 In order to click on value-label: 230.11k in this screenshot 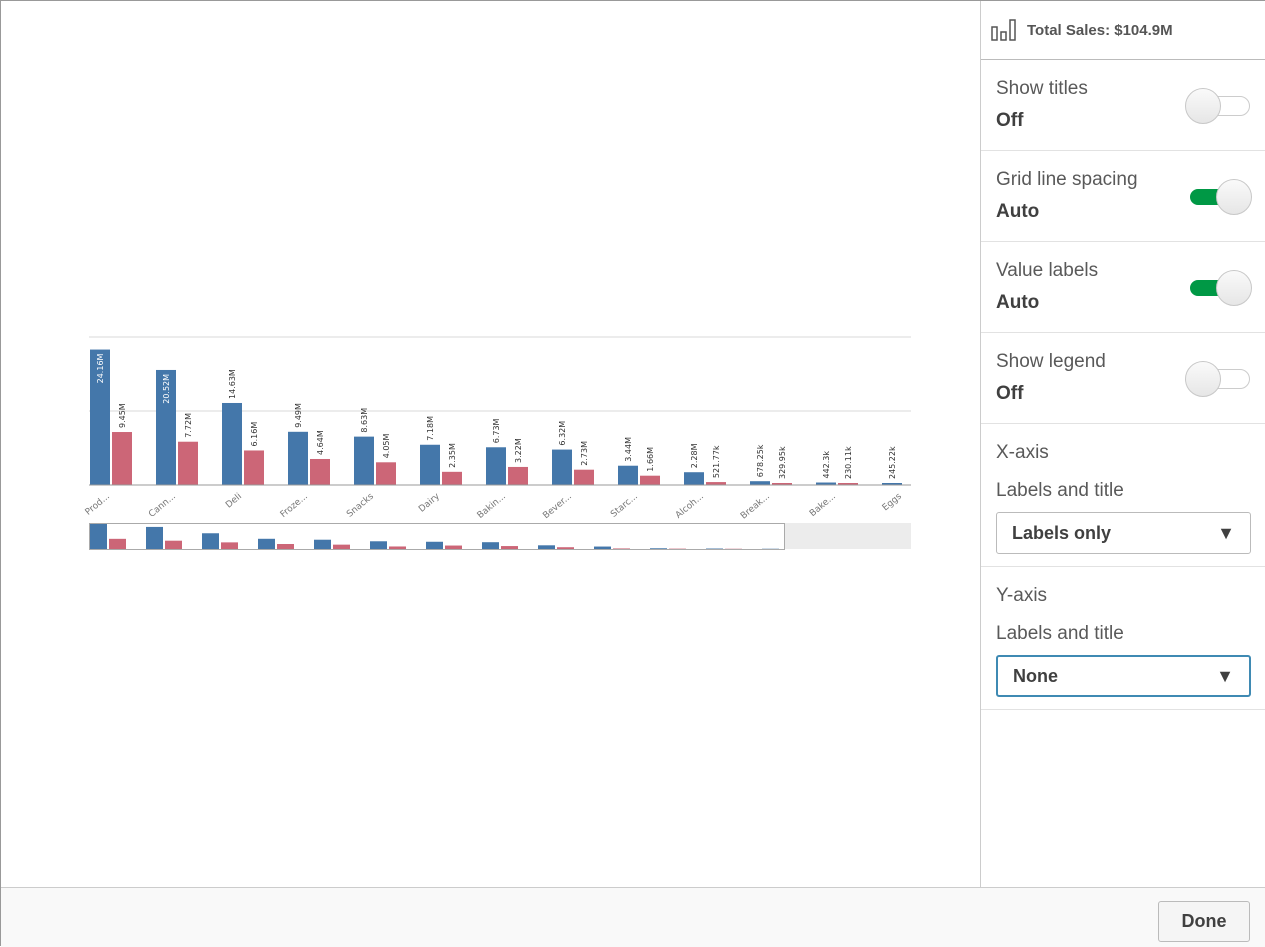, I will do `click(848, 462)`.